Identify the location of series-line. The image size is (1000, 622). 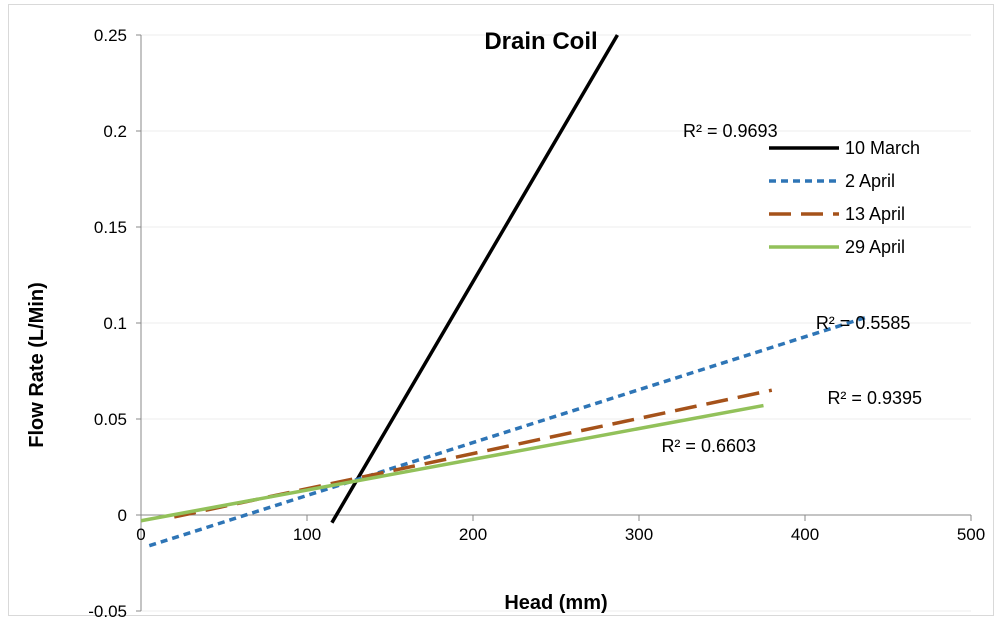
(452, 463).